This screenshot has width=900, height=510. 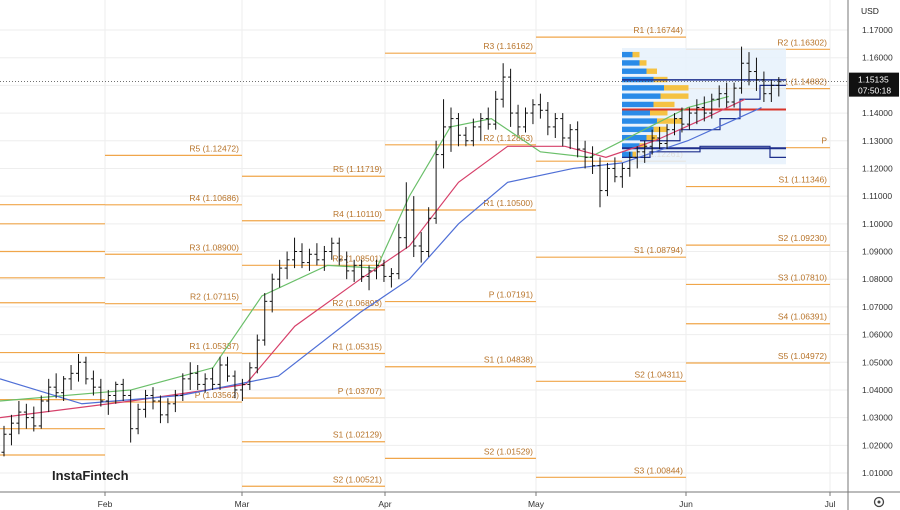 What do you see at coordinates (214, 247) in the screenshot?
I see `pivot-level-label: R3 (1.08900)` at bounding box center [214, 247].